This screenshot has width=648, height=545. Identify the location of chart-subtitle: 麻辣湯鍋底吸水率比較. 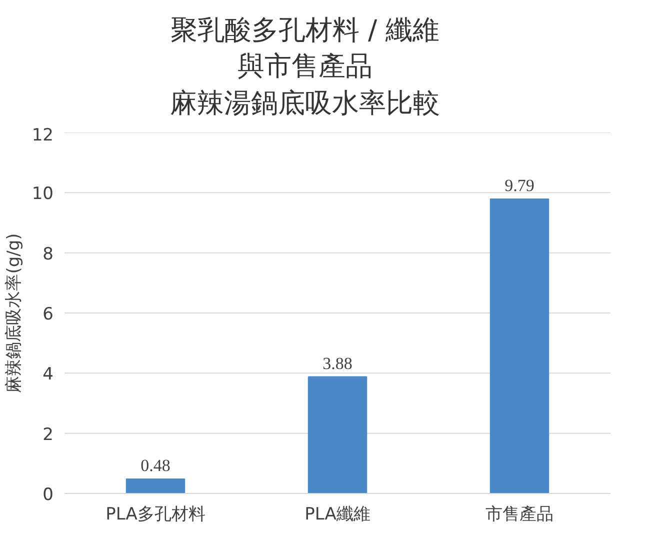
(305, 103).